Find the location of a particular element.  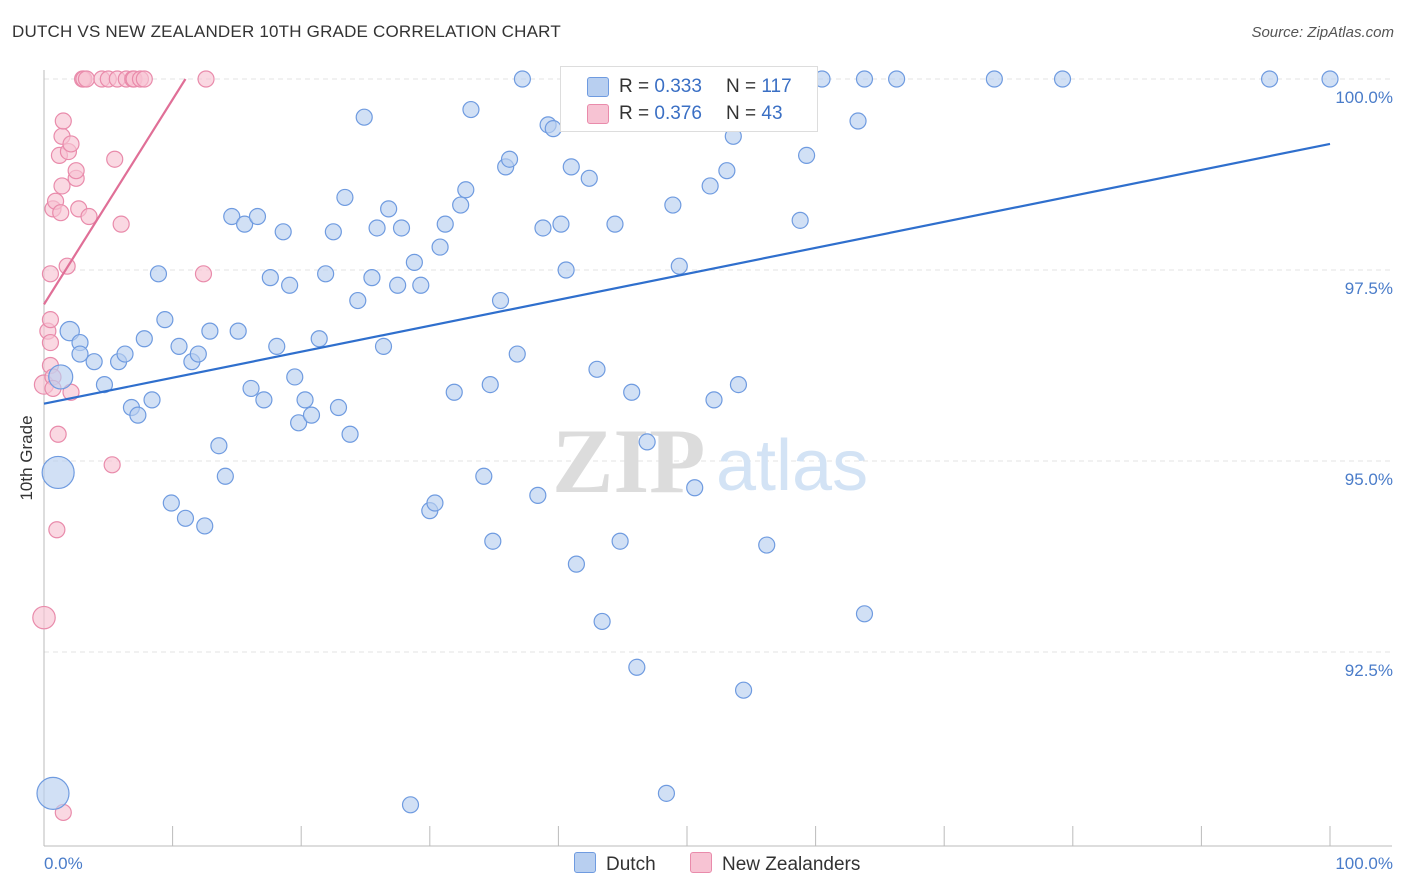

y-tick-label: 92.5% is located at coordinates (1369, 670).